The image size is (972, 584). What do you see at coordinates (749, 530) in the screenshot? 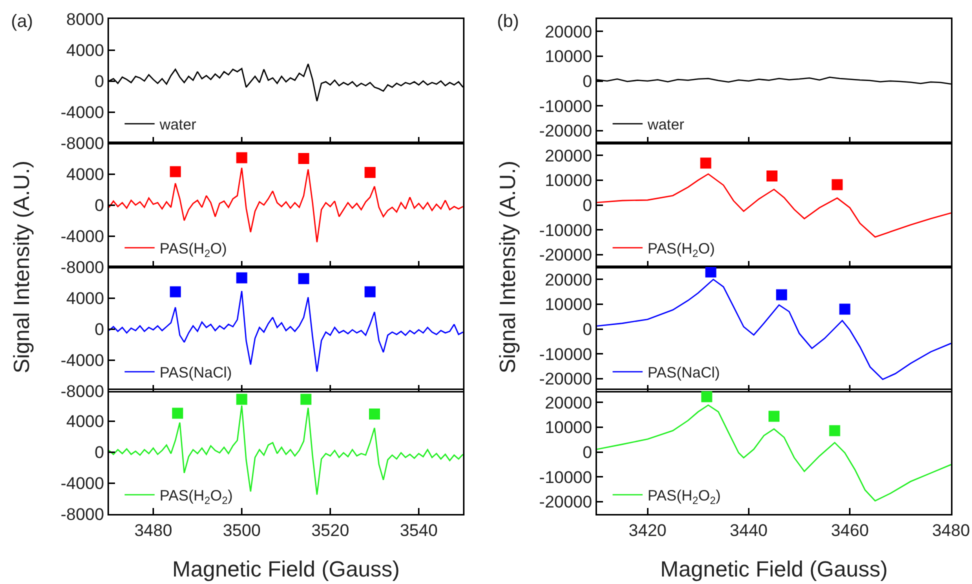
I see `x-tick-label: 3440` at bounding box center [749, 530].